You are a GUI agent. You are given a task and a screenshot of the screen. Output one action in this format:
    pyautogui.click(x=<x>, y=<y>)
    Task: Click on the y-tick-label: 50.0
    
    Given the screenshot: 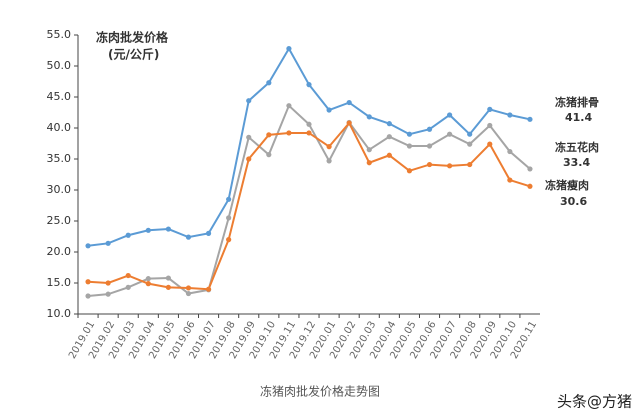 What is the action you would take?
    pyautogui.click(x=59, y=65)
    